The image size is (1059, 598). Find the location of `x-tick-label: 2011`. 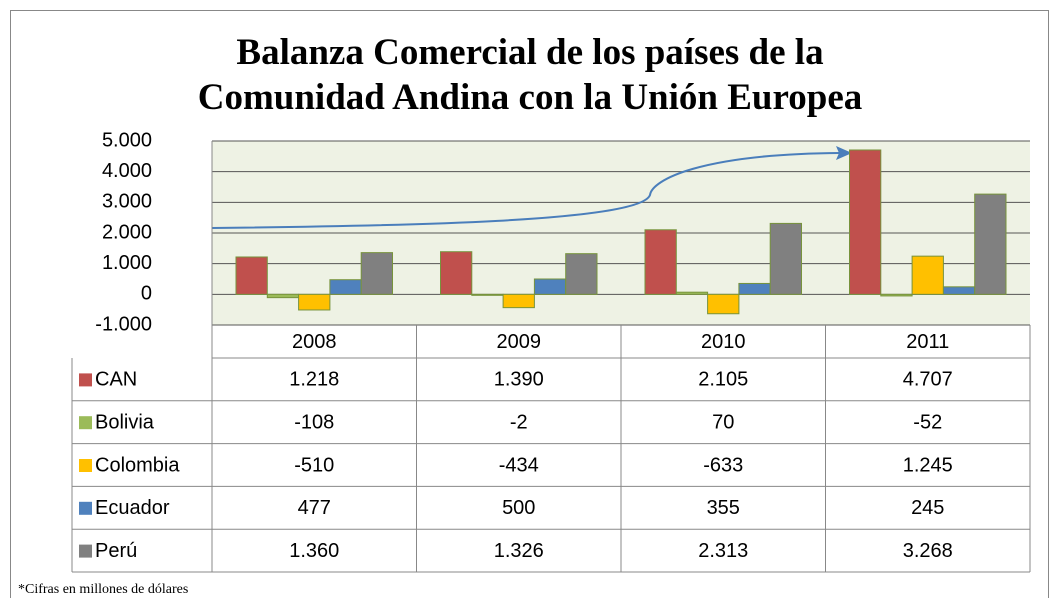

x-tick-label: 2011 is located at coordinates (927, 342).